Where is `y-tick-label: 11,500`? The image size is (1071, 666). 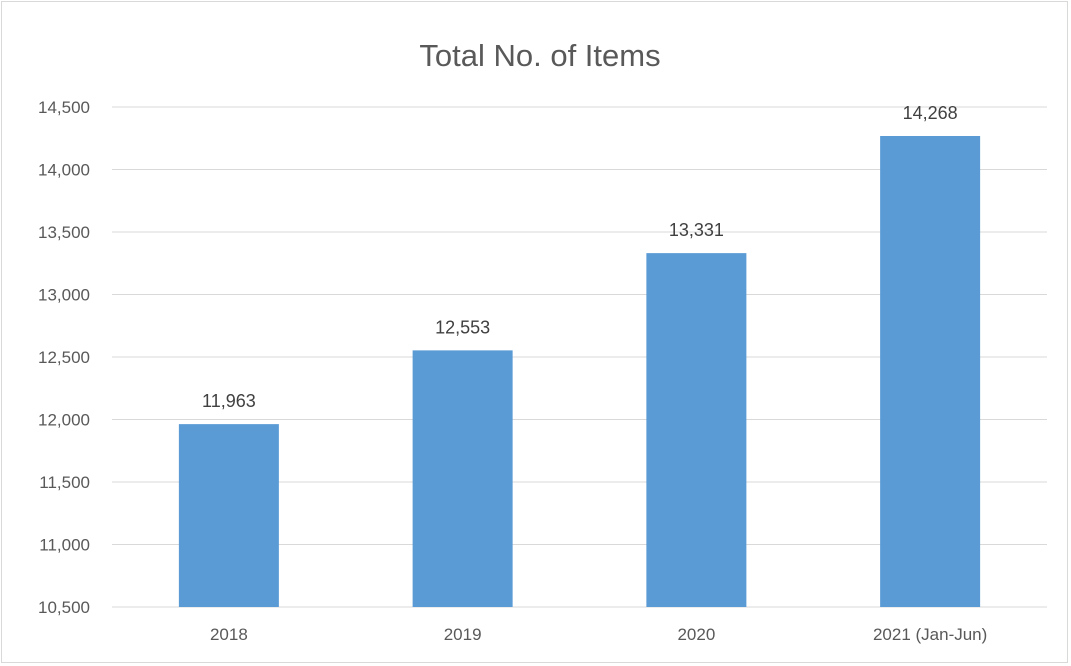
y-tick-label: 11,500 is located at coordinates (64, 482).